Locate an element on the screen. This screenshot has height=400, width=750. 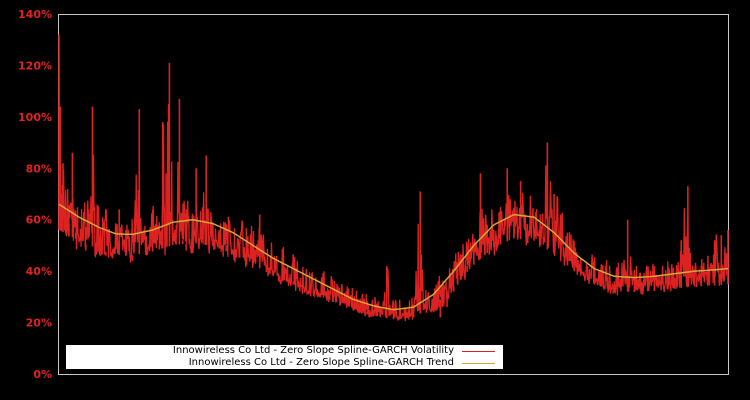
y-tick-label: 80% is located at coordinates (39, 168).